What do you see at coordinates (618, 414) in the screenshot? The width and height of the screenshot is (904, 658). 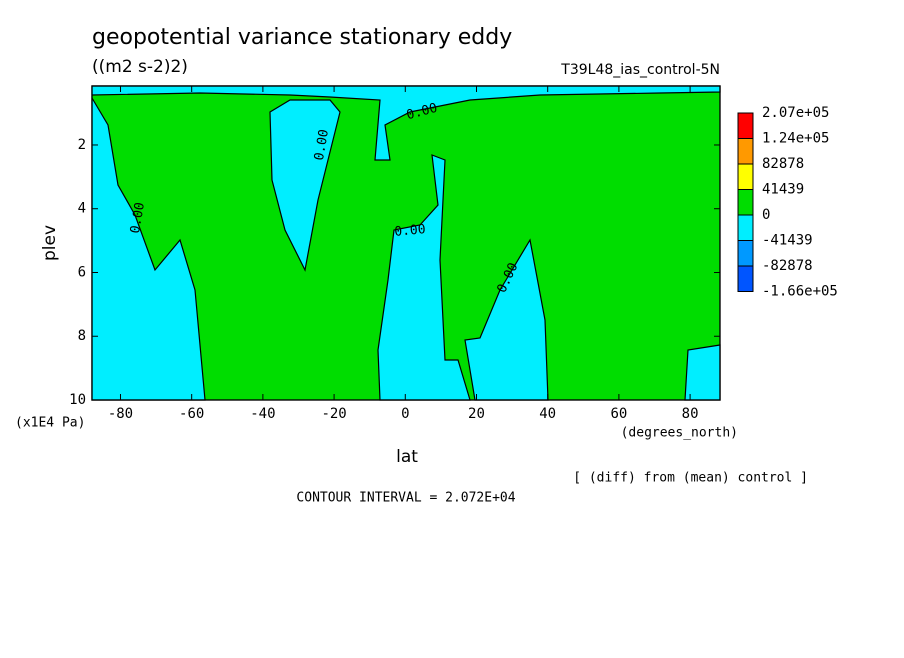 I see `x-tick-label: 60` at bounding box center [618, 414].